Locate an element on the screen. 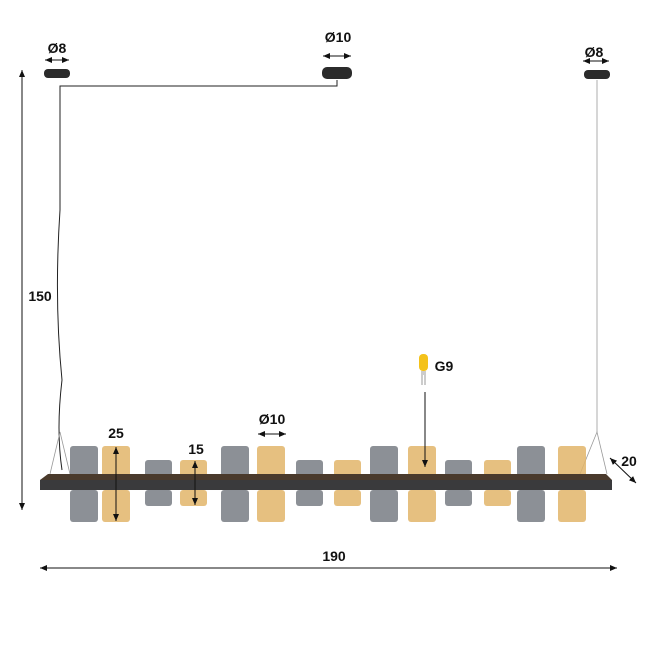 The image size is (650, 650). canopy-left is located at coordinates (57, 73).